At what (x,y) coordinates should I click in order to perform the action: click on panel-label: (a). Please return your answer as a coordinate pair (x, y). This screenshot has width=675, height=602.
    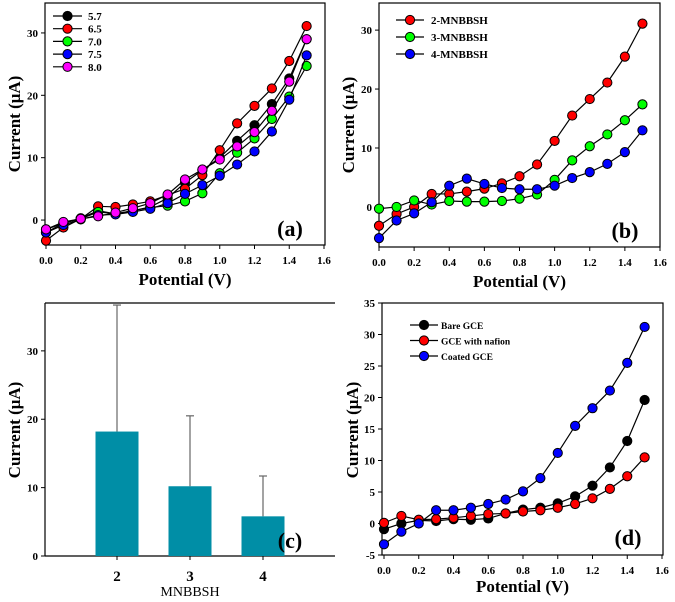
    Looking at the image, I should click on (290, 228).